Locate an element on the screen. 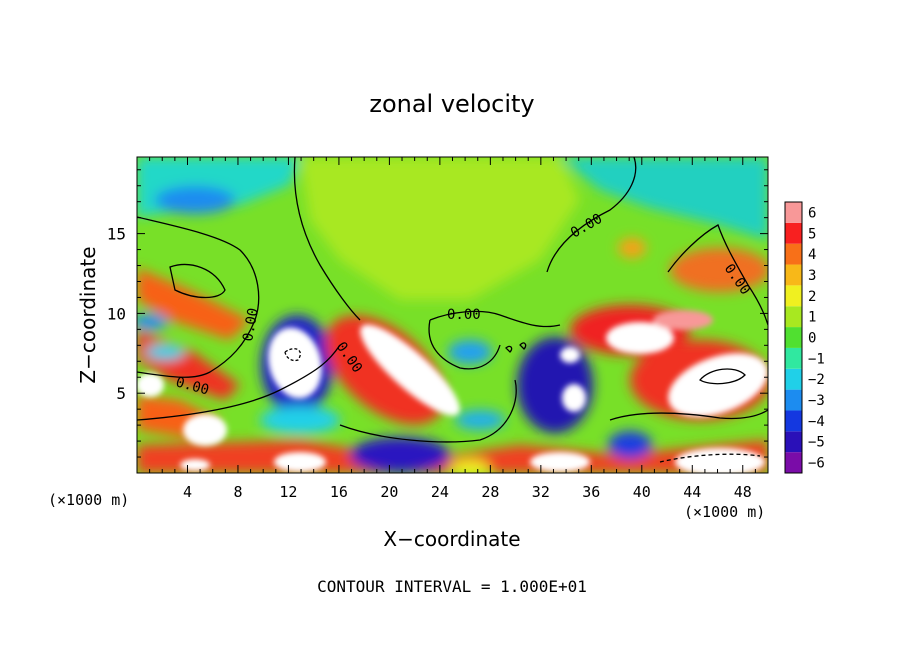 This screenshot has height=654, width=904. colorbar-label: −4 is located at coordinates (816, 422).